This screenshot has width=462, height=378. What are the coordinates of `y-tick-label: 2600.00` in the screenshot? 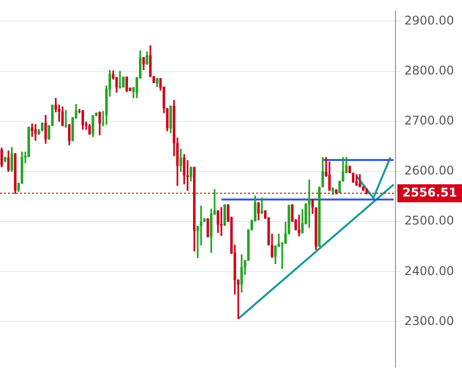 It's located at (429, 171).